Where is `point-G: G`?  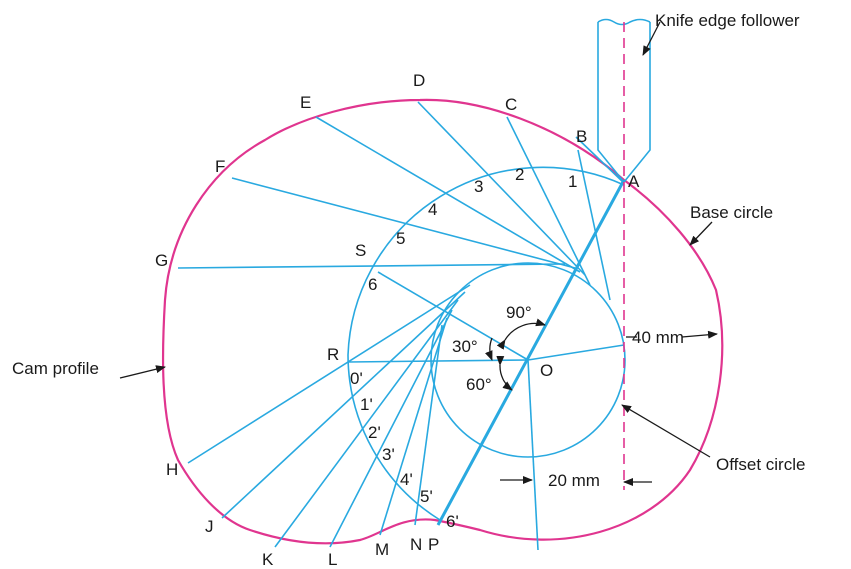
point-G: G is located at coordinates (161, 260).